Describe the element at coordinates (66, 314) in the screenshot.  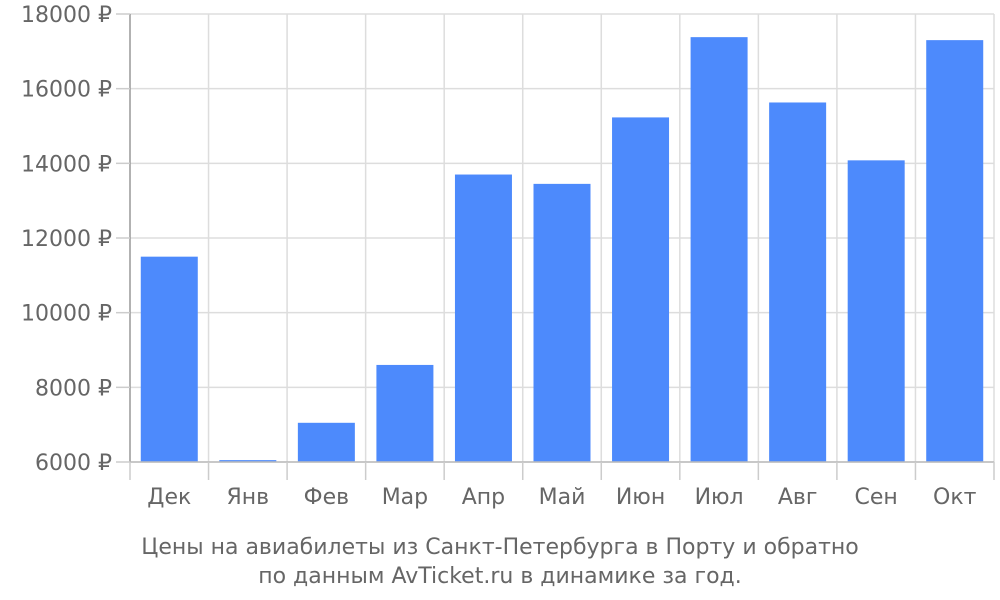
I see `y-tick-label: 10000 ₽` at that location.